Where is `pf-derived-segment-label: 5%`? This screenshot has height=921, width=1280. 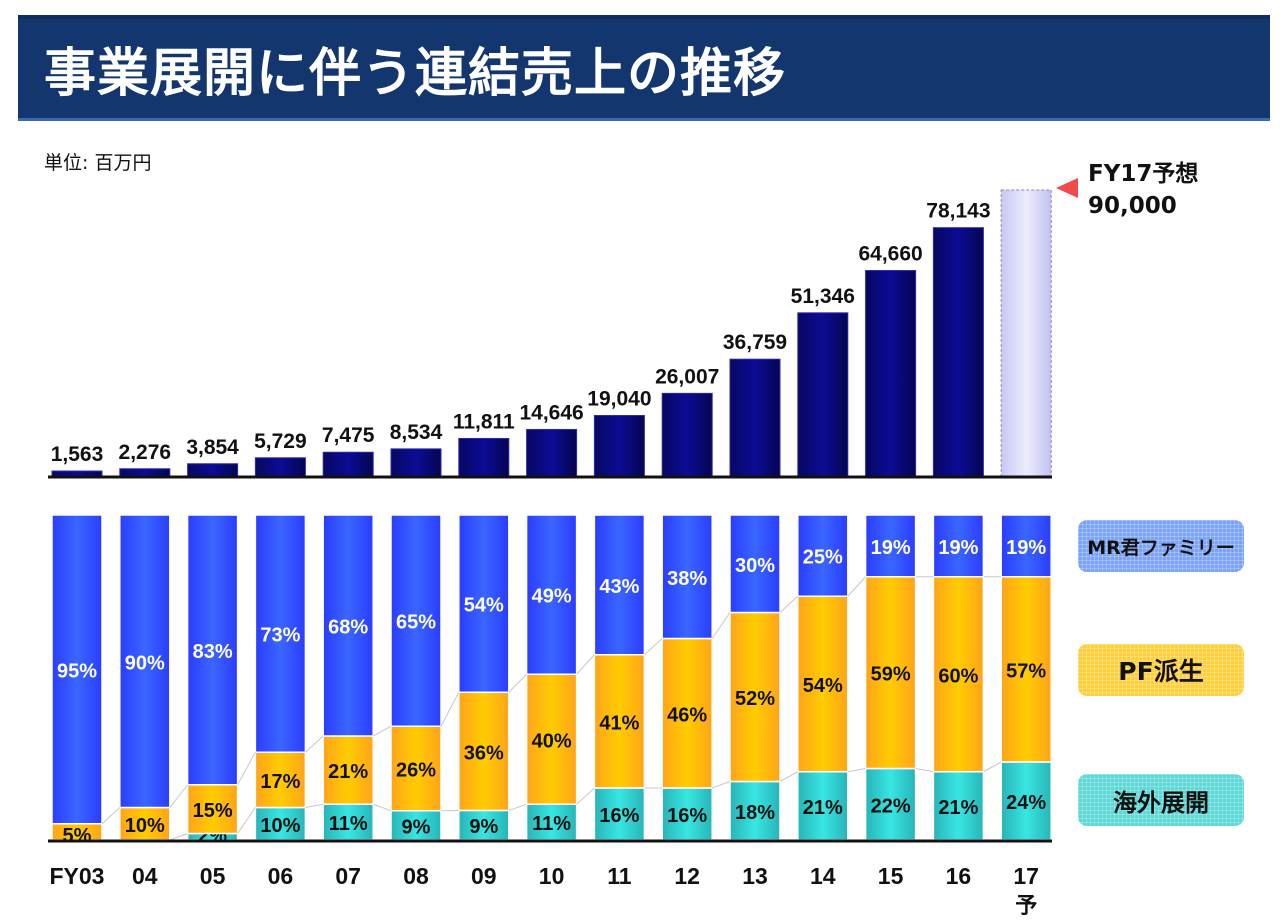
pf-derived-segment-label: 5% is located at coordinates (77, 836).